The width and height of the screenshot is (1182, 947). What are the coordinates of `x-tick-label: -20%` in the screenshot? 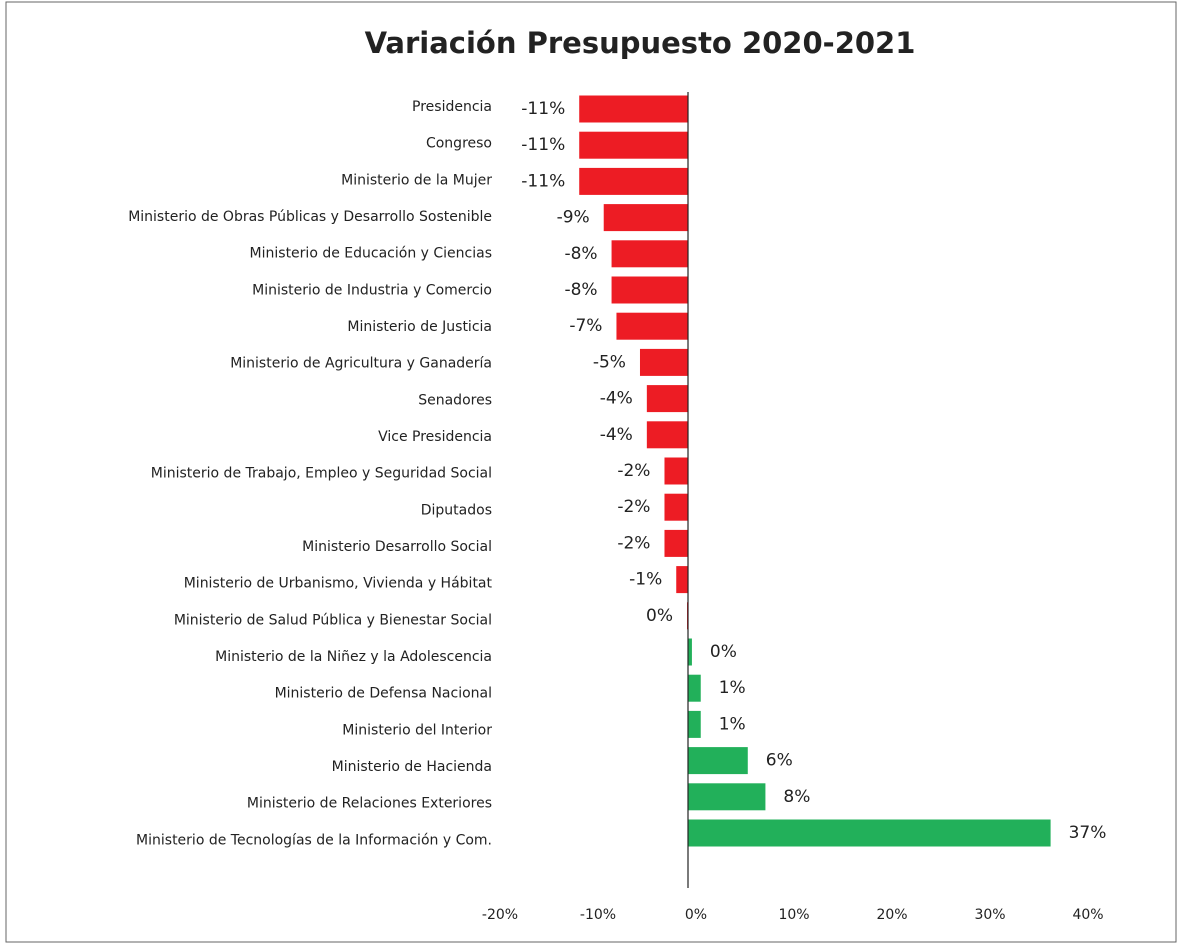 It's located at (500, 915).